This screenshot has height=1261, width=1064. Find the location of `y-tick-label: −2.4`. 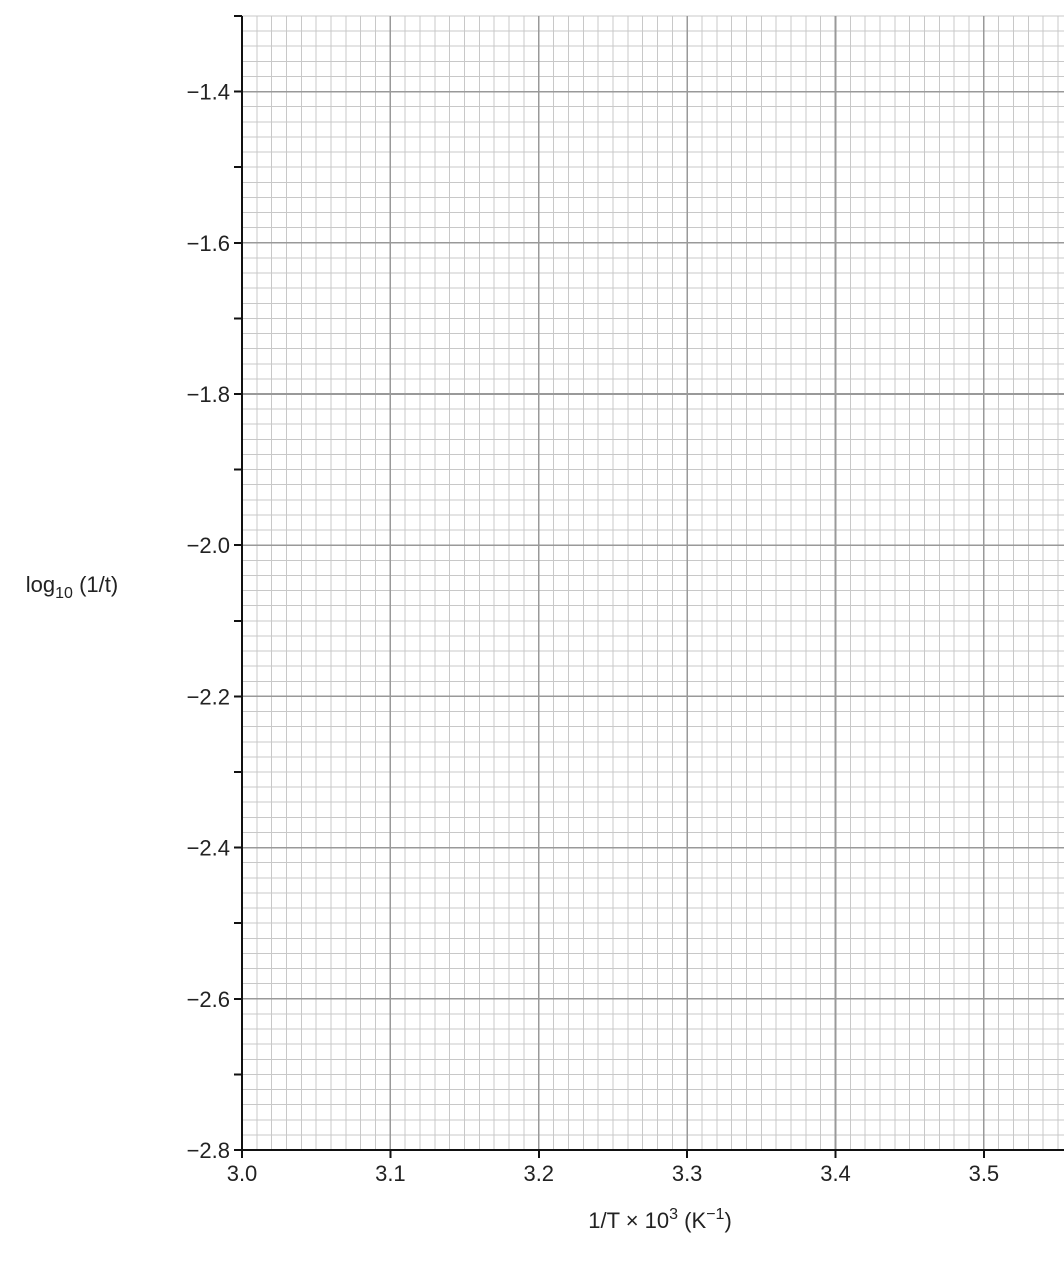

y-tick-label: −2.4 is located at coordinates (208, 848).